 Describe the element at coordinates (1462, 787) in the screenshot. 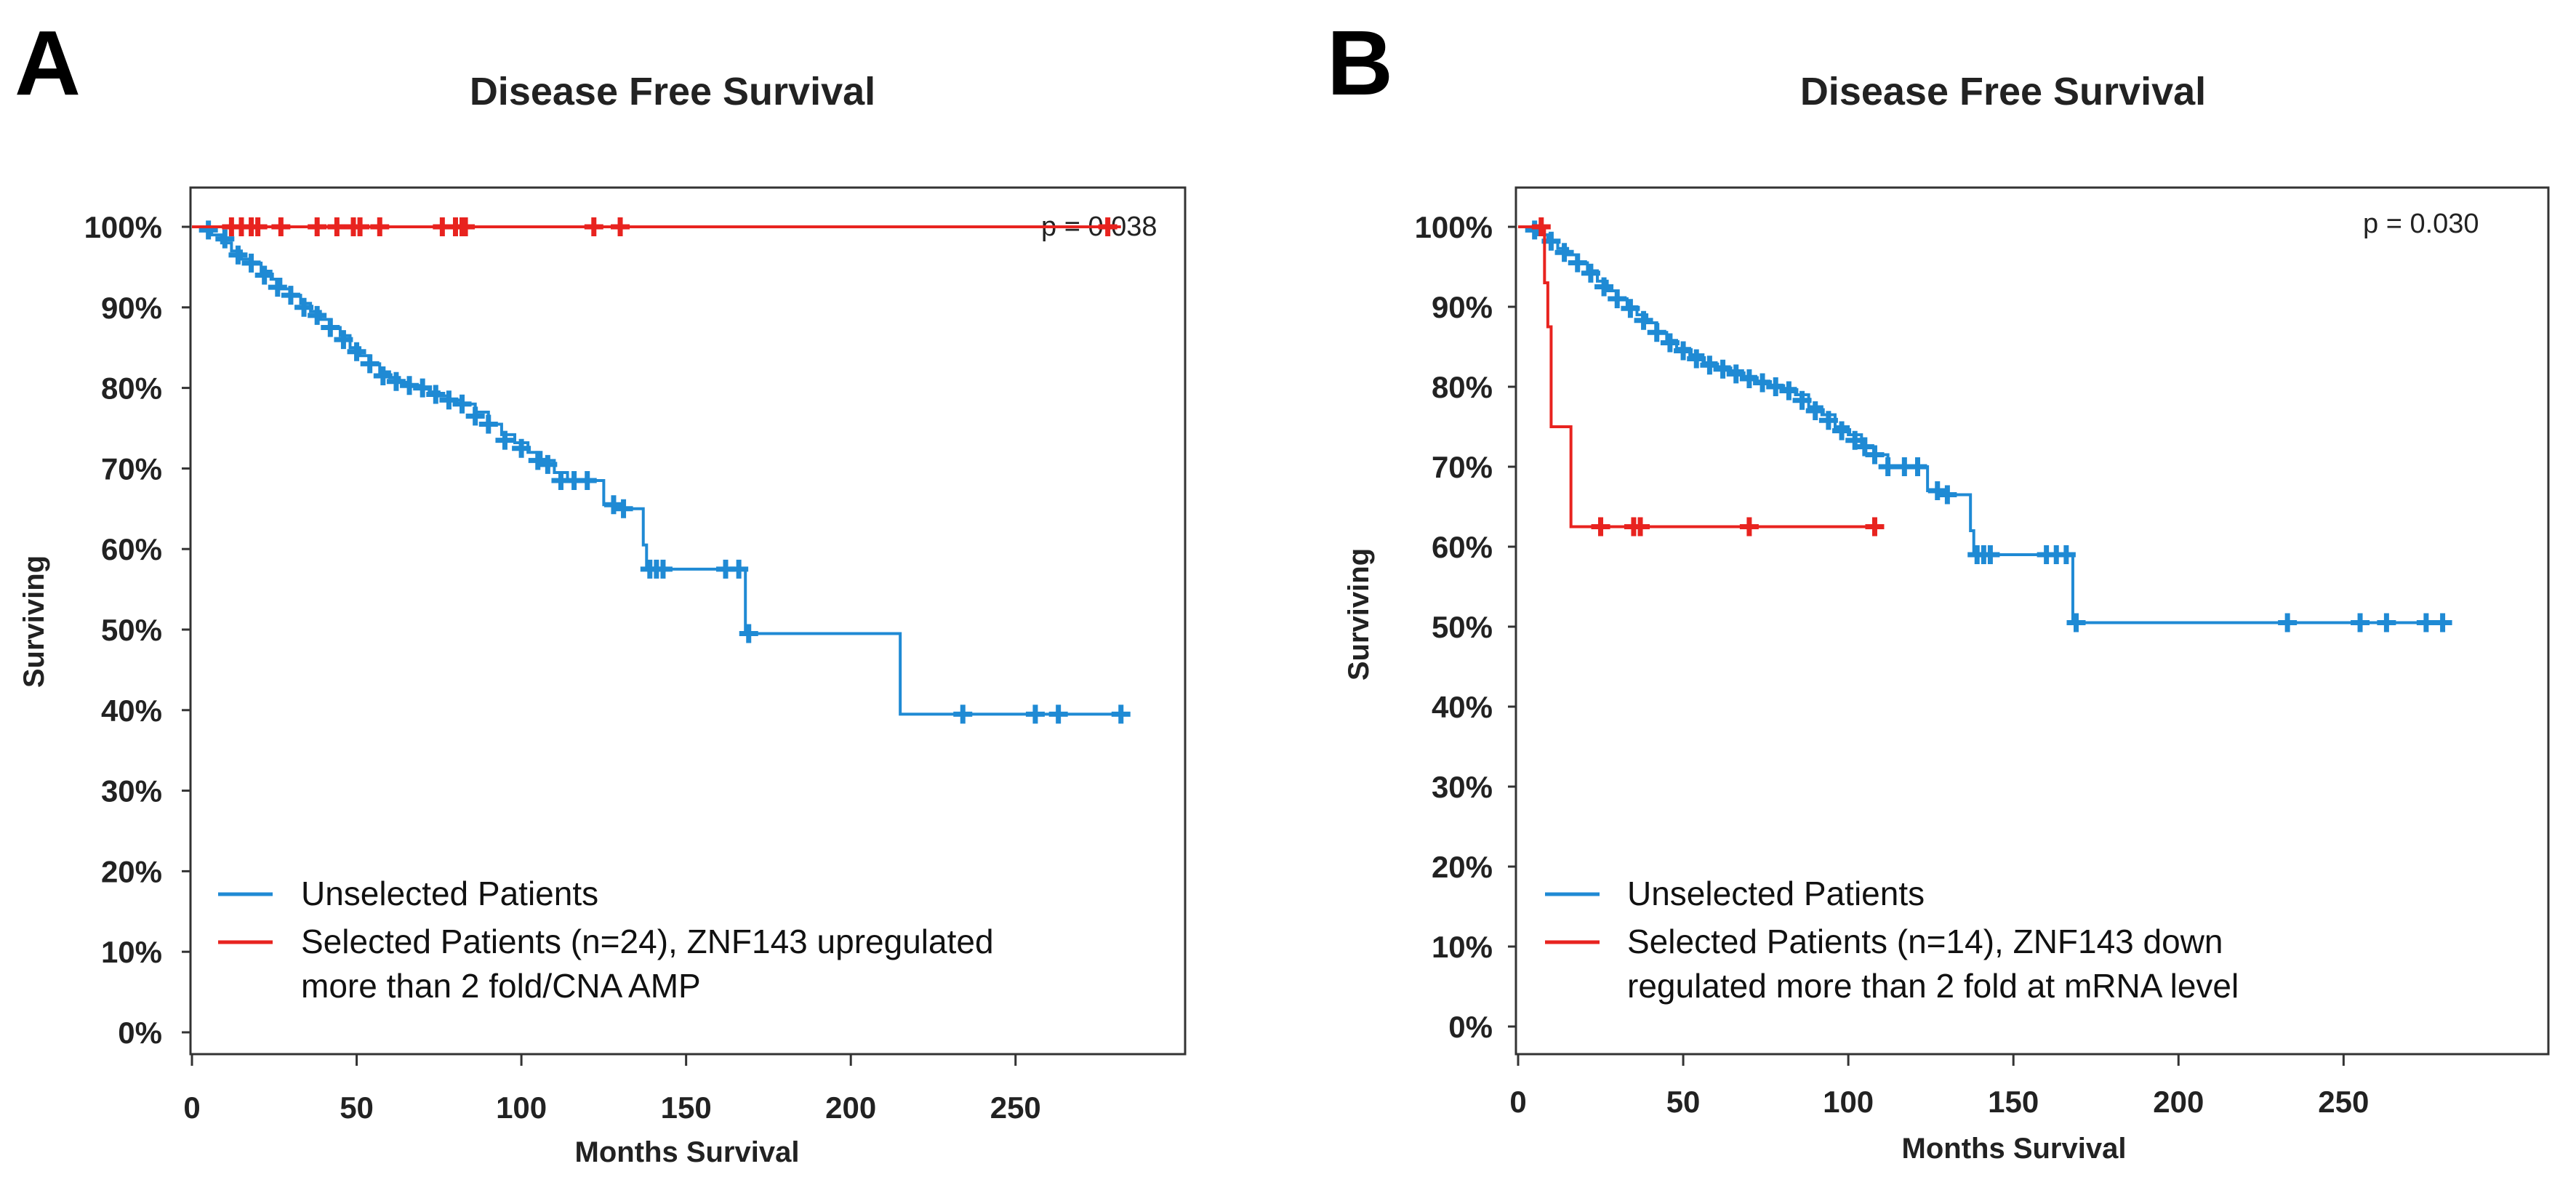

I see `y-tick-label-b: 30%` at that location.